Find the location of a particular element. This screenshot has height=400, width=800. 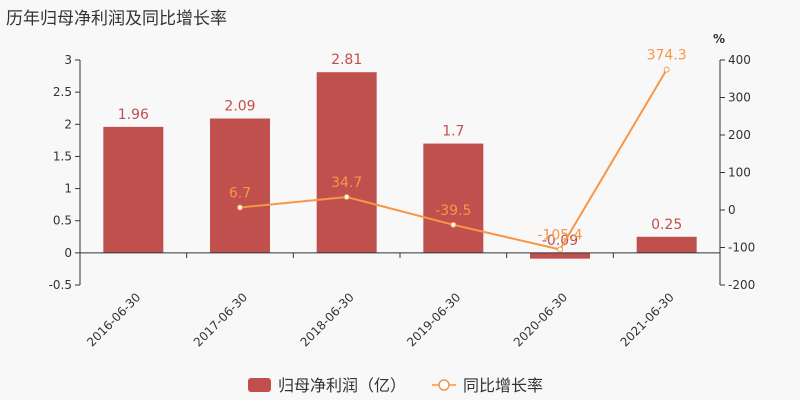

left-axis-tick-label: 1.5 is located at coordinates (62, 156).